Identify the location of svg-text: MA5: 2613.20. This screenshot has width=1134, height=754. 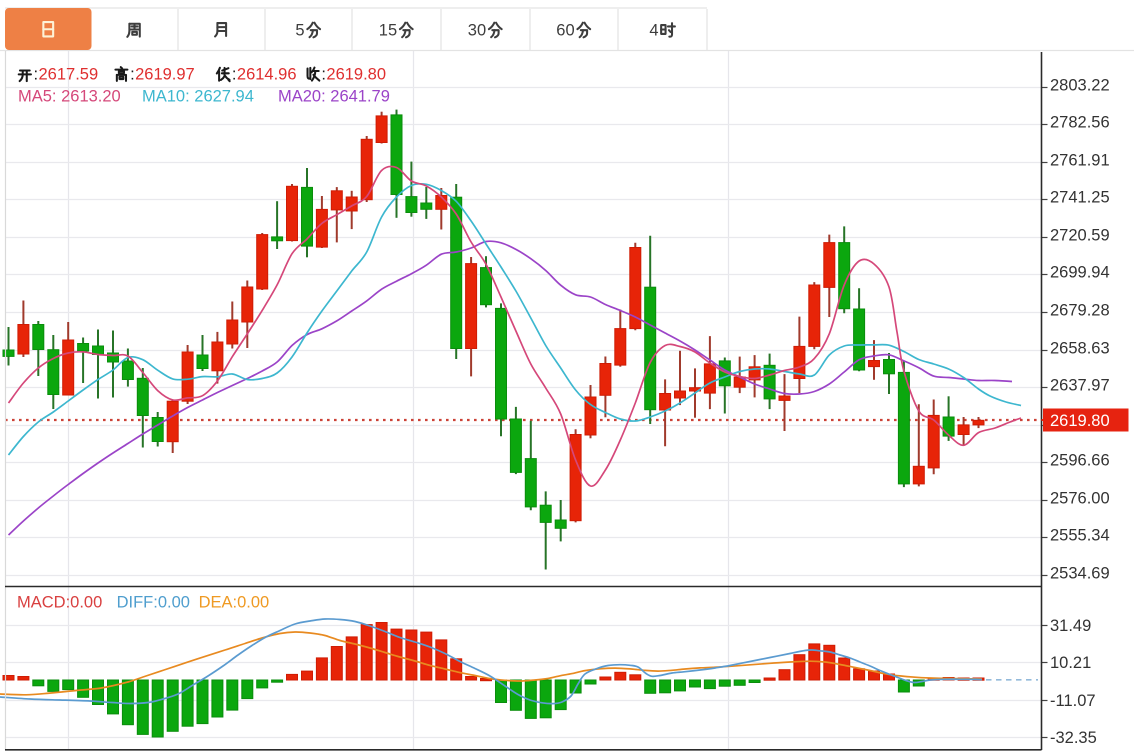
(69, 97).